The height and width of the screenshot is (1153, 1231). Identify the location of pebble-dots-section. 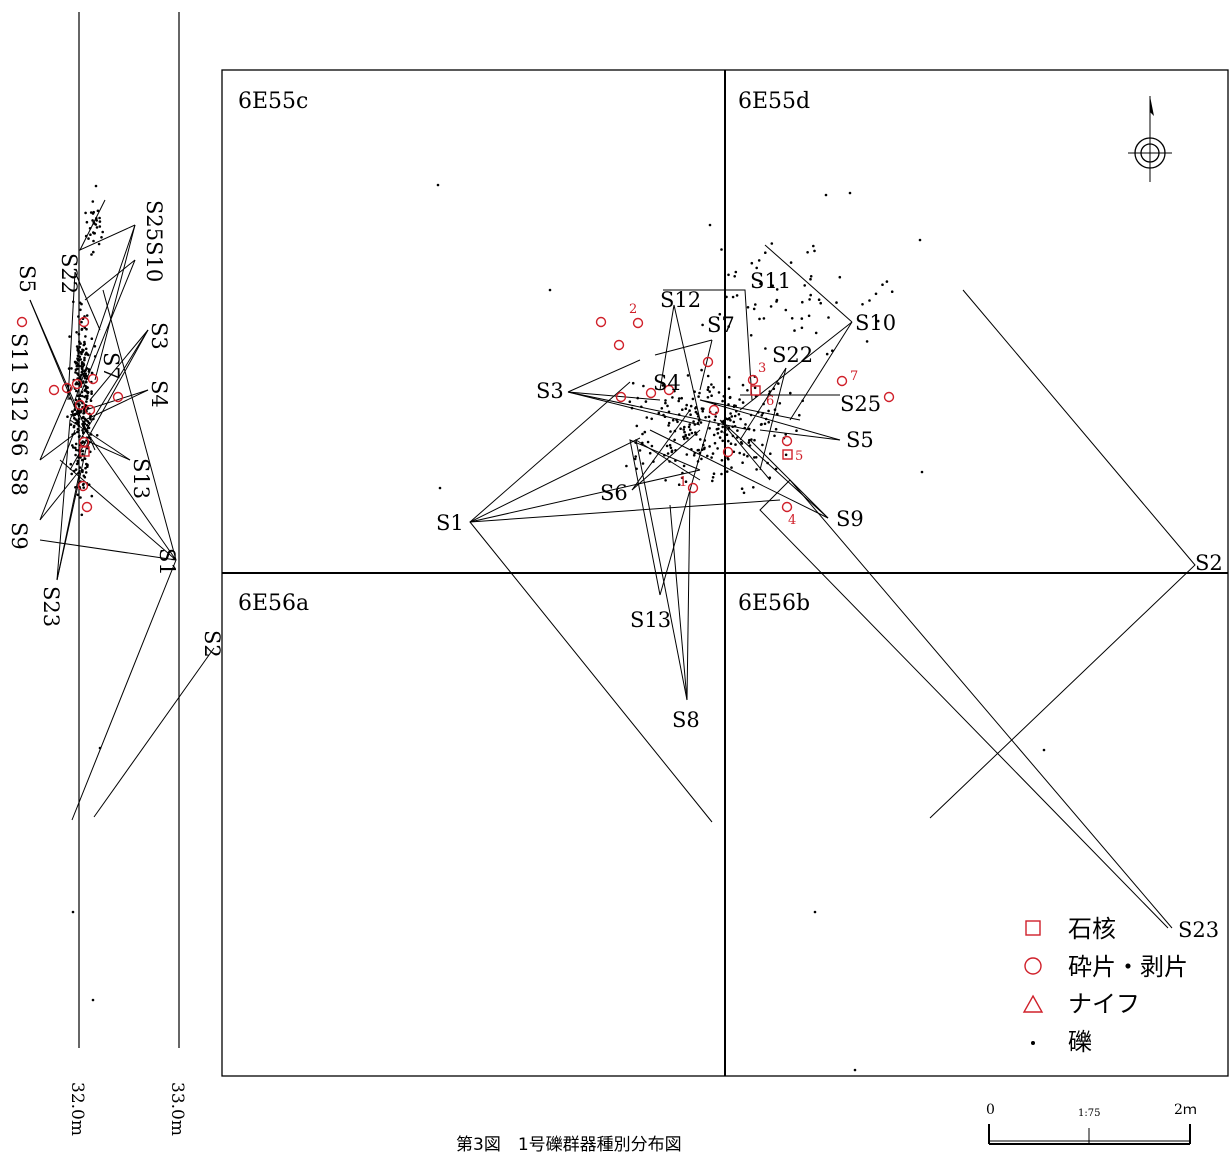
(85, 593).